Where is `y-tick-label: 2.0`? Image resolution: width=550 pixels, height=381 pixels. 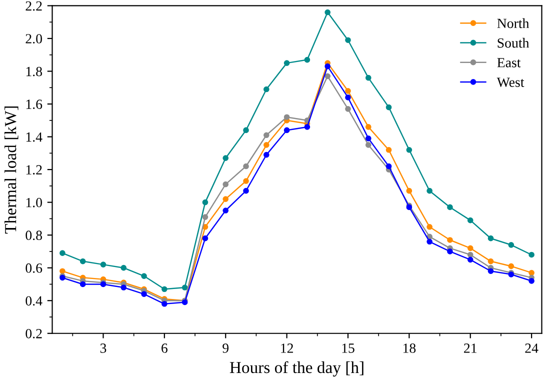
y-tick-label: 2.0 is located at coordinates (34, 39).